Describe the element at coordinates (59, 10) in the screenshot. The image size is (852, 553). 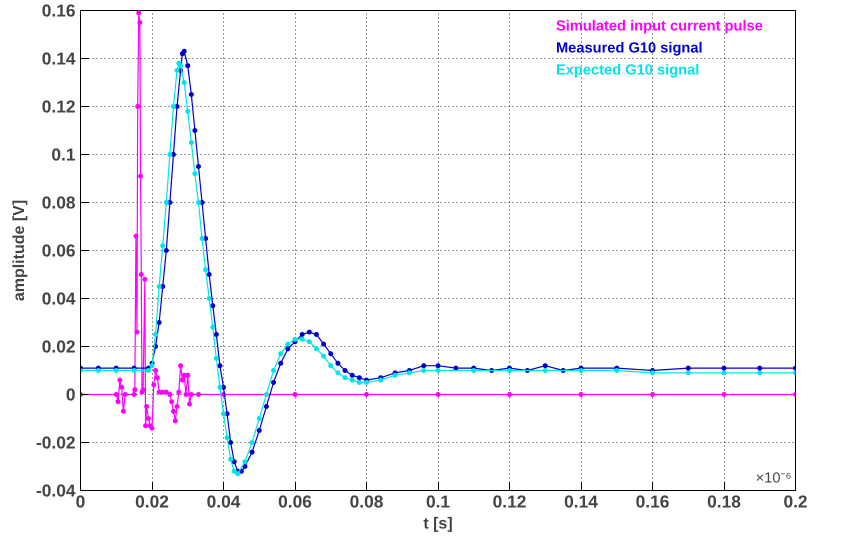
I see `y-tick-label: 0.16` at that location.